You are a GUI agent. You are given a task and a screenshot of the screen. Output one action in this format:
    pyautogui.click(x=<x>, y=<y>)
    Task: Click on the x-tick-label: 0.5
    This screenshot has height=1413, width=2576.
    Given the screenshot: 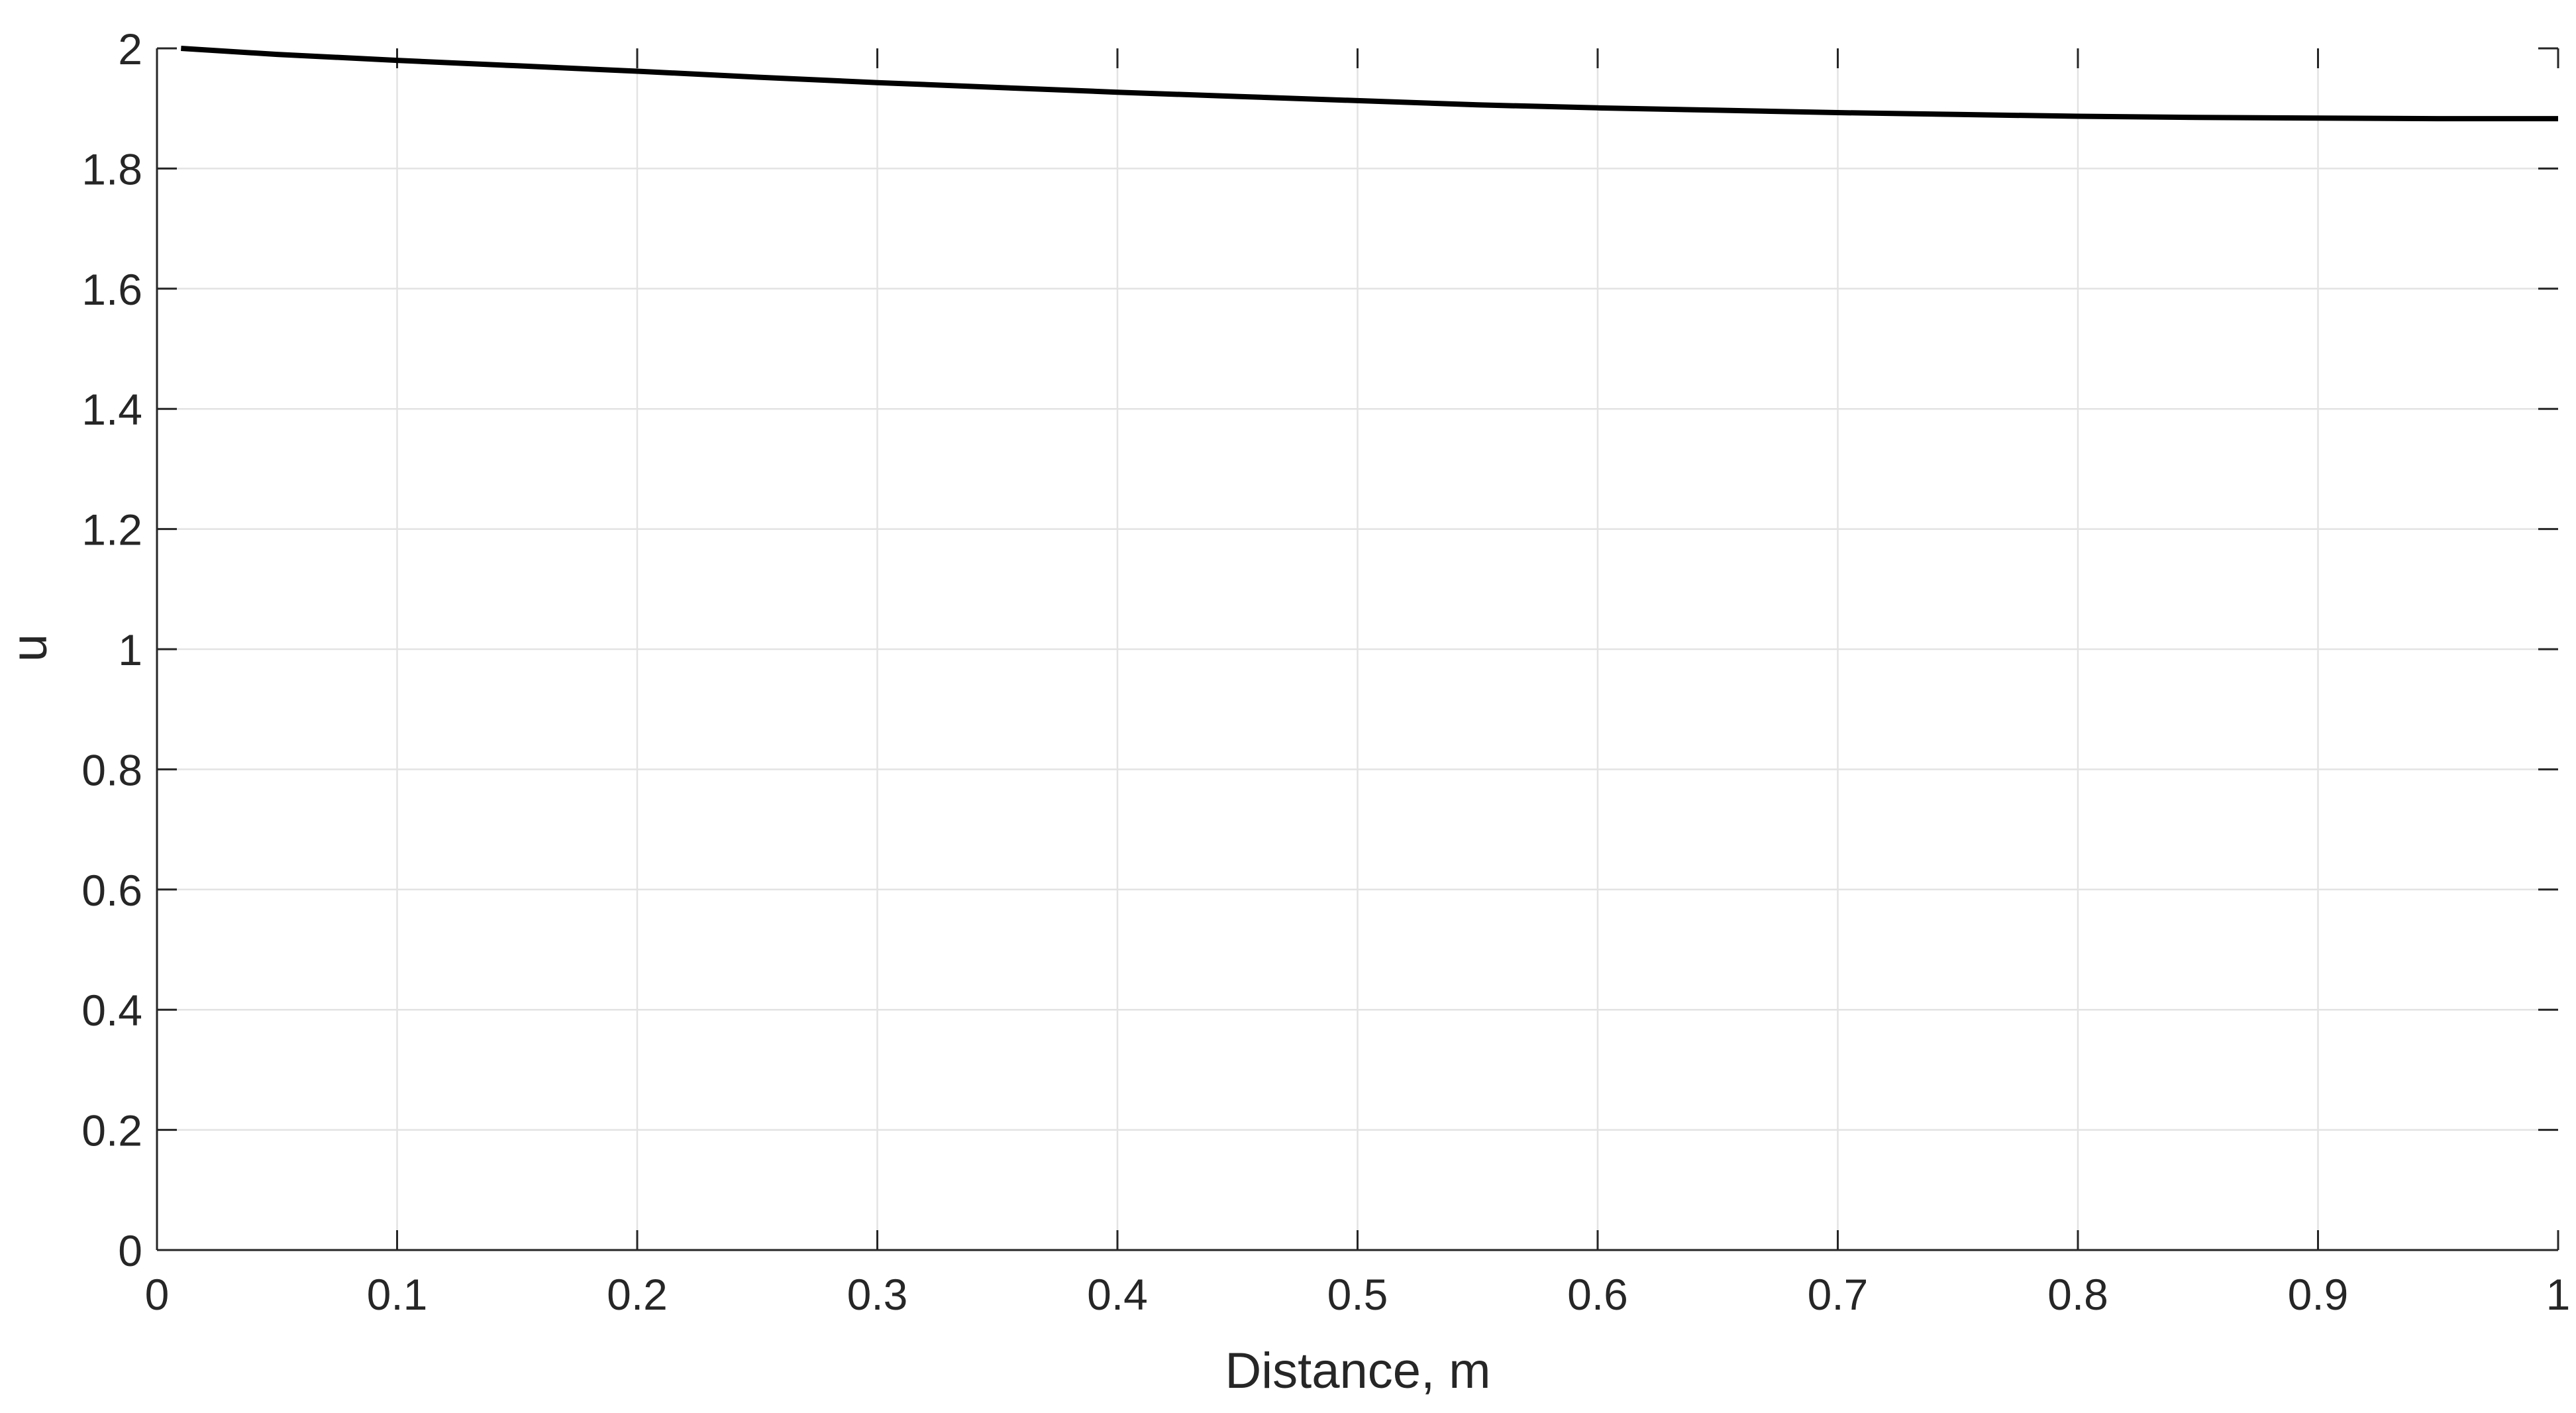 What is the action you would take?
    pyautogui.click(x=1357, y=1294)
    